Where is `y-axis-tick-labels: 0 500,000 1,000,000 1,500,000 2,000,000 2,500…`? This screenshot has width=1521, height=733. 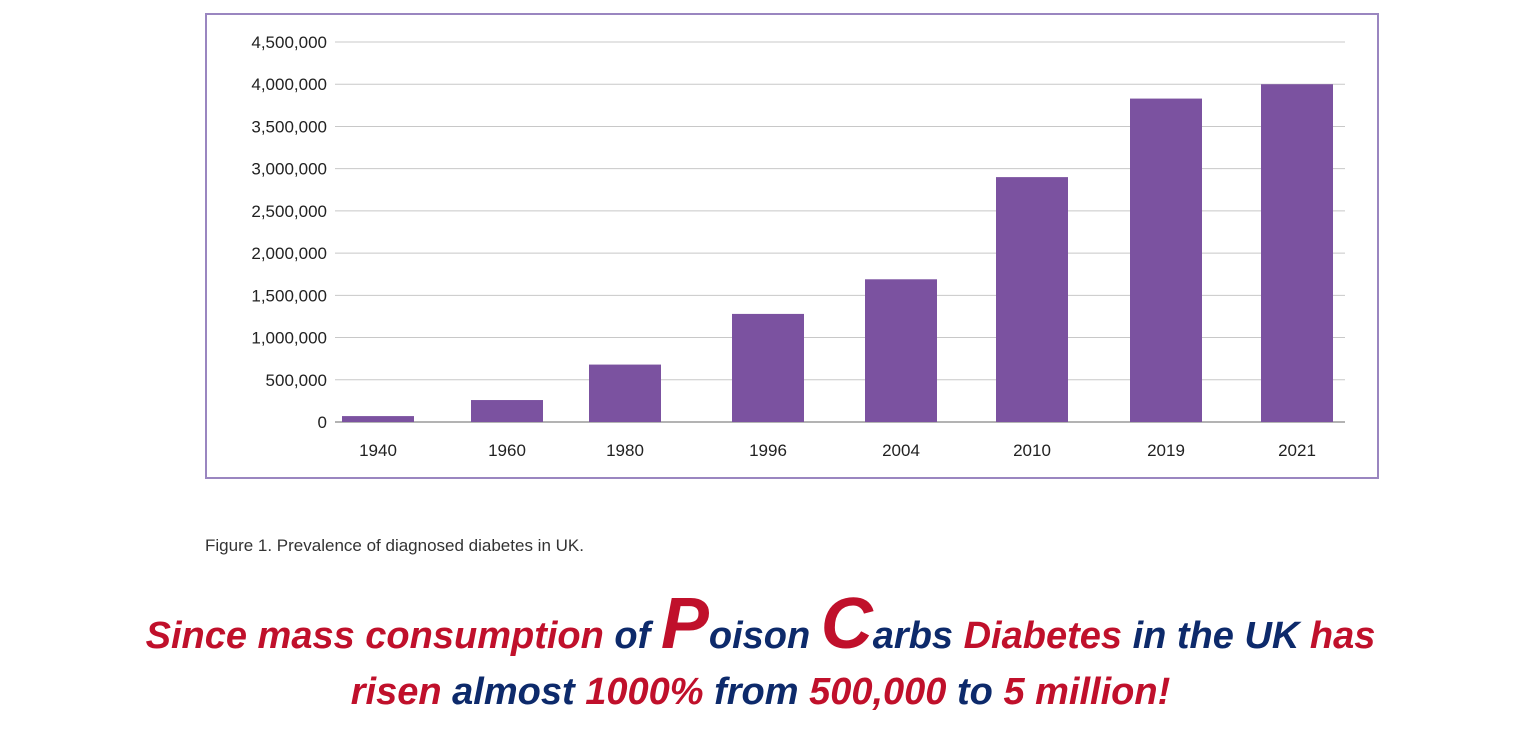
y-axis-tick-labels: 0 500,000 1,000,000 1,500,000 2,000,000 2,500… is located at coordinates (289, 232).